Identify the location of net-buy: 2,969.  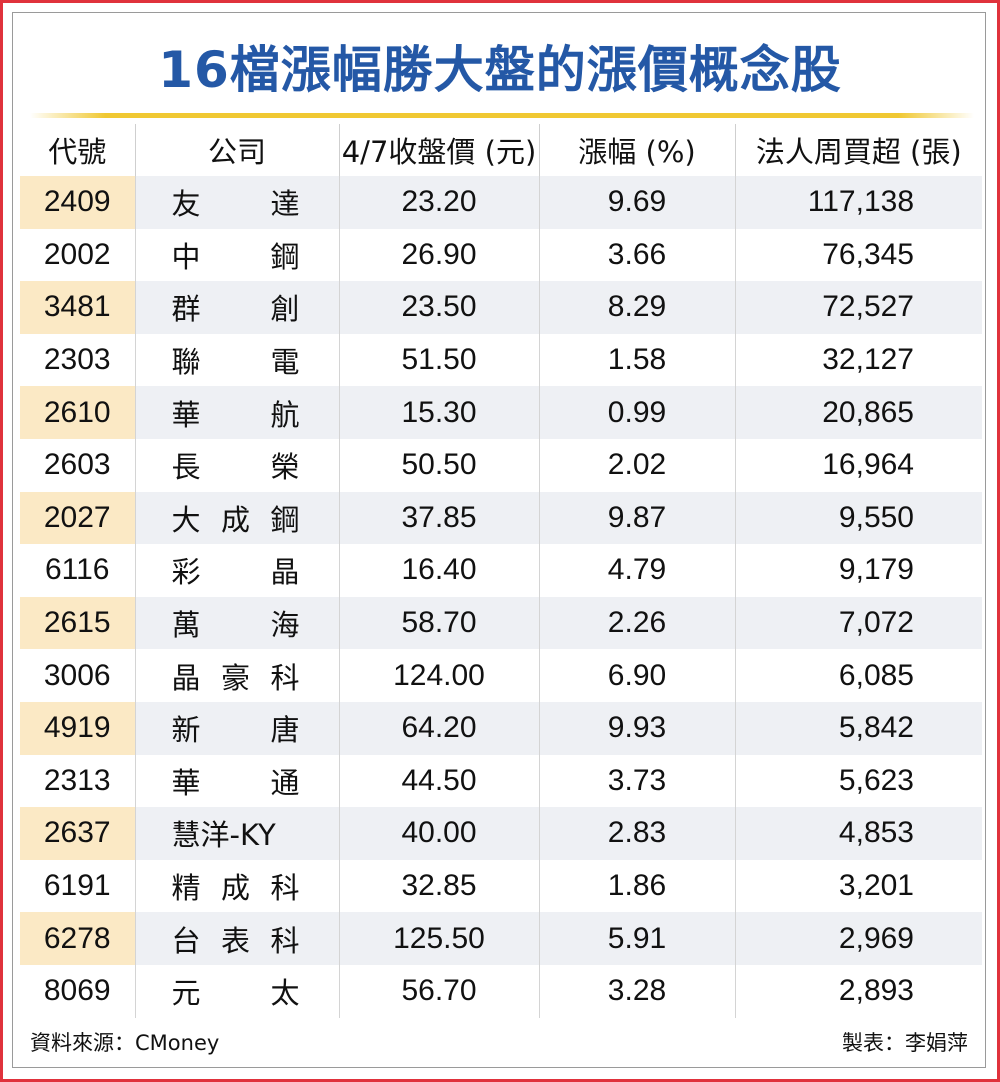
(858, 938).